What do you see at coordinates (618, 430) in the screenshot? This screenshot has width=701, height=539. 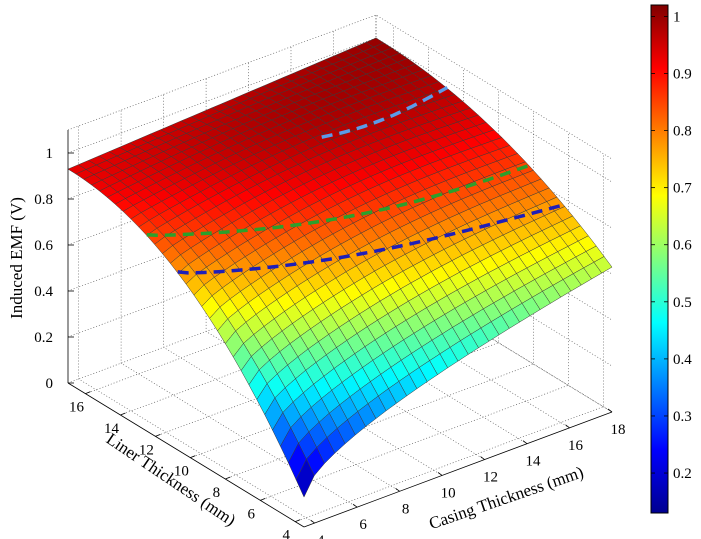 I see `x-tick-label: 18` at bounding box center [618, 430].